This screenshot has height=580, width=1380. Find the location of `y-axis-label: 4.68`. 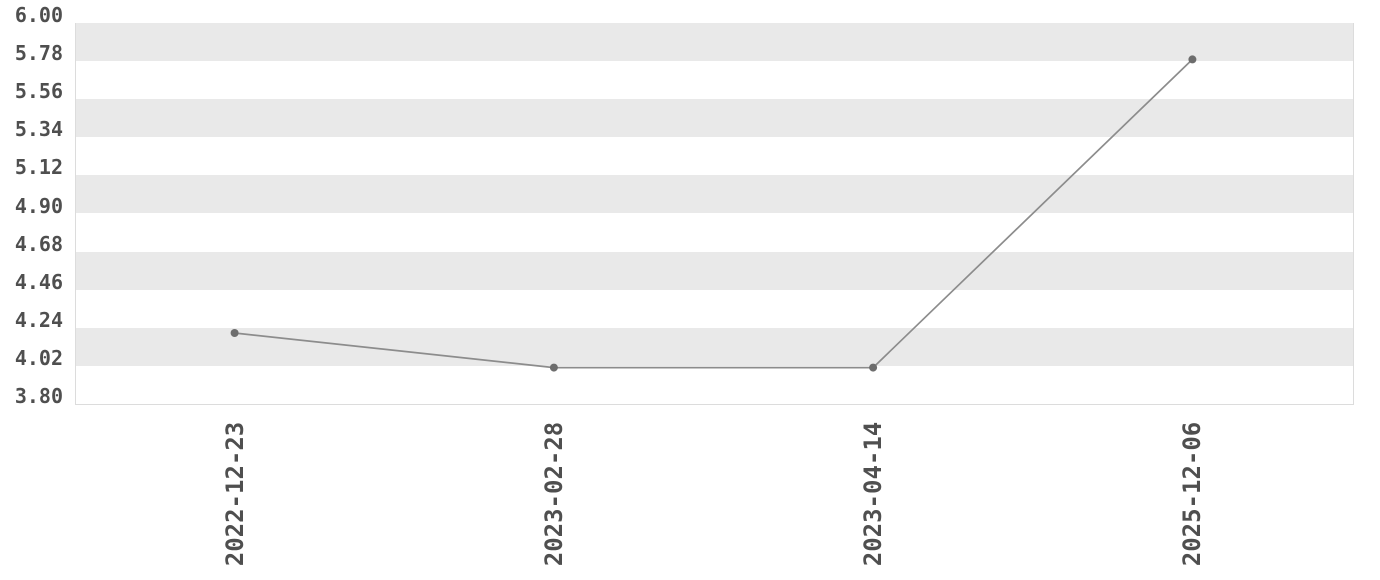

y-axis-label: 4.68 is located at coordinates (38, 243).